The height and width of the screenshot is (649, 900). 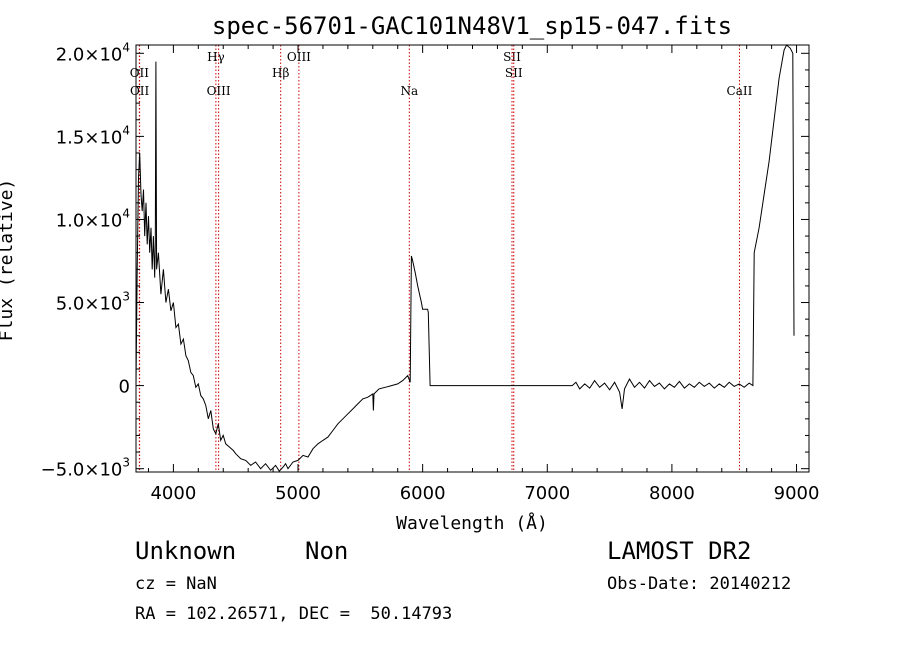 What do you see at coordinates (699, 584) in the screenshot?
I see `observation-date: Obs-Date: 20140212` at bounding box center [699, 584].